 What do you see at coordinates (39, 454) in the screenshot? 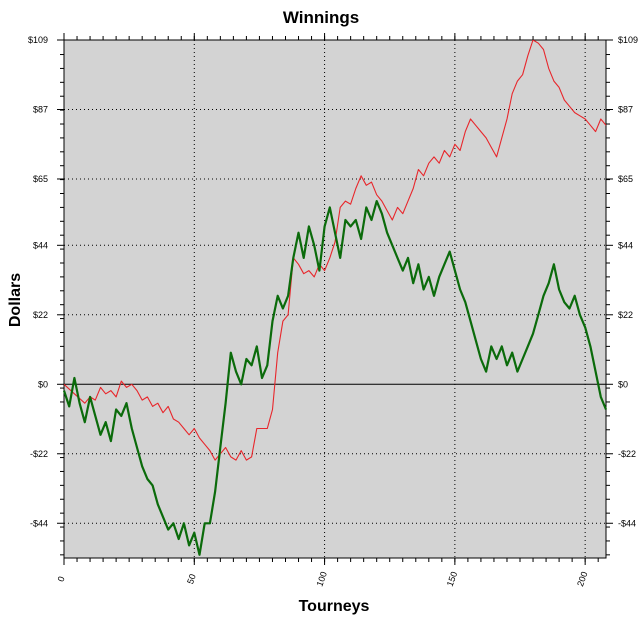
I see `y-tick-label-left: -$22` at bounding box center [39, 454].